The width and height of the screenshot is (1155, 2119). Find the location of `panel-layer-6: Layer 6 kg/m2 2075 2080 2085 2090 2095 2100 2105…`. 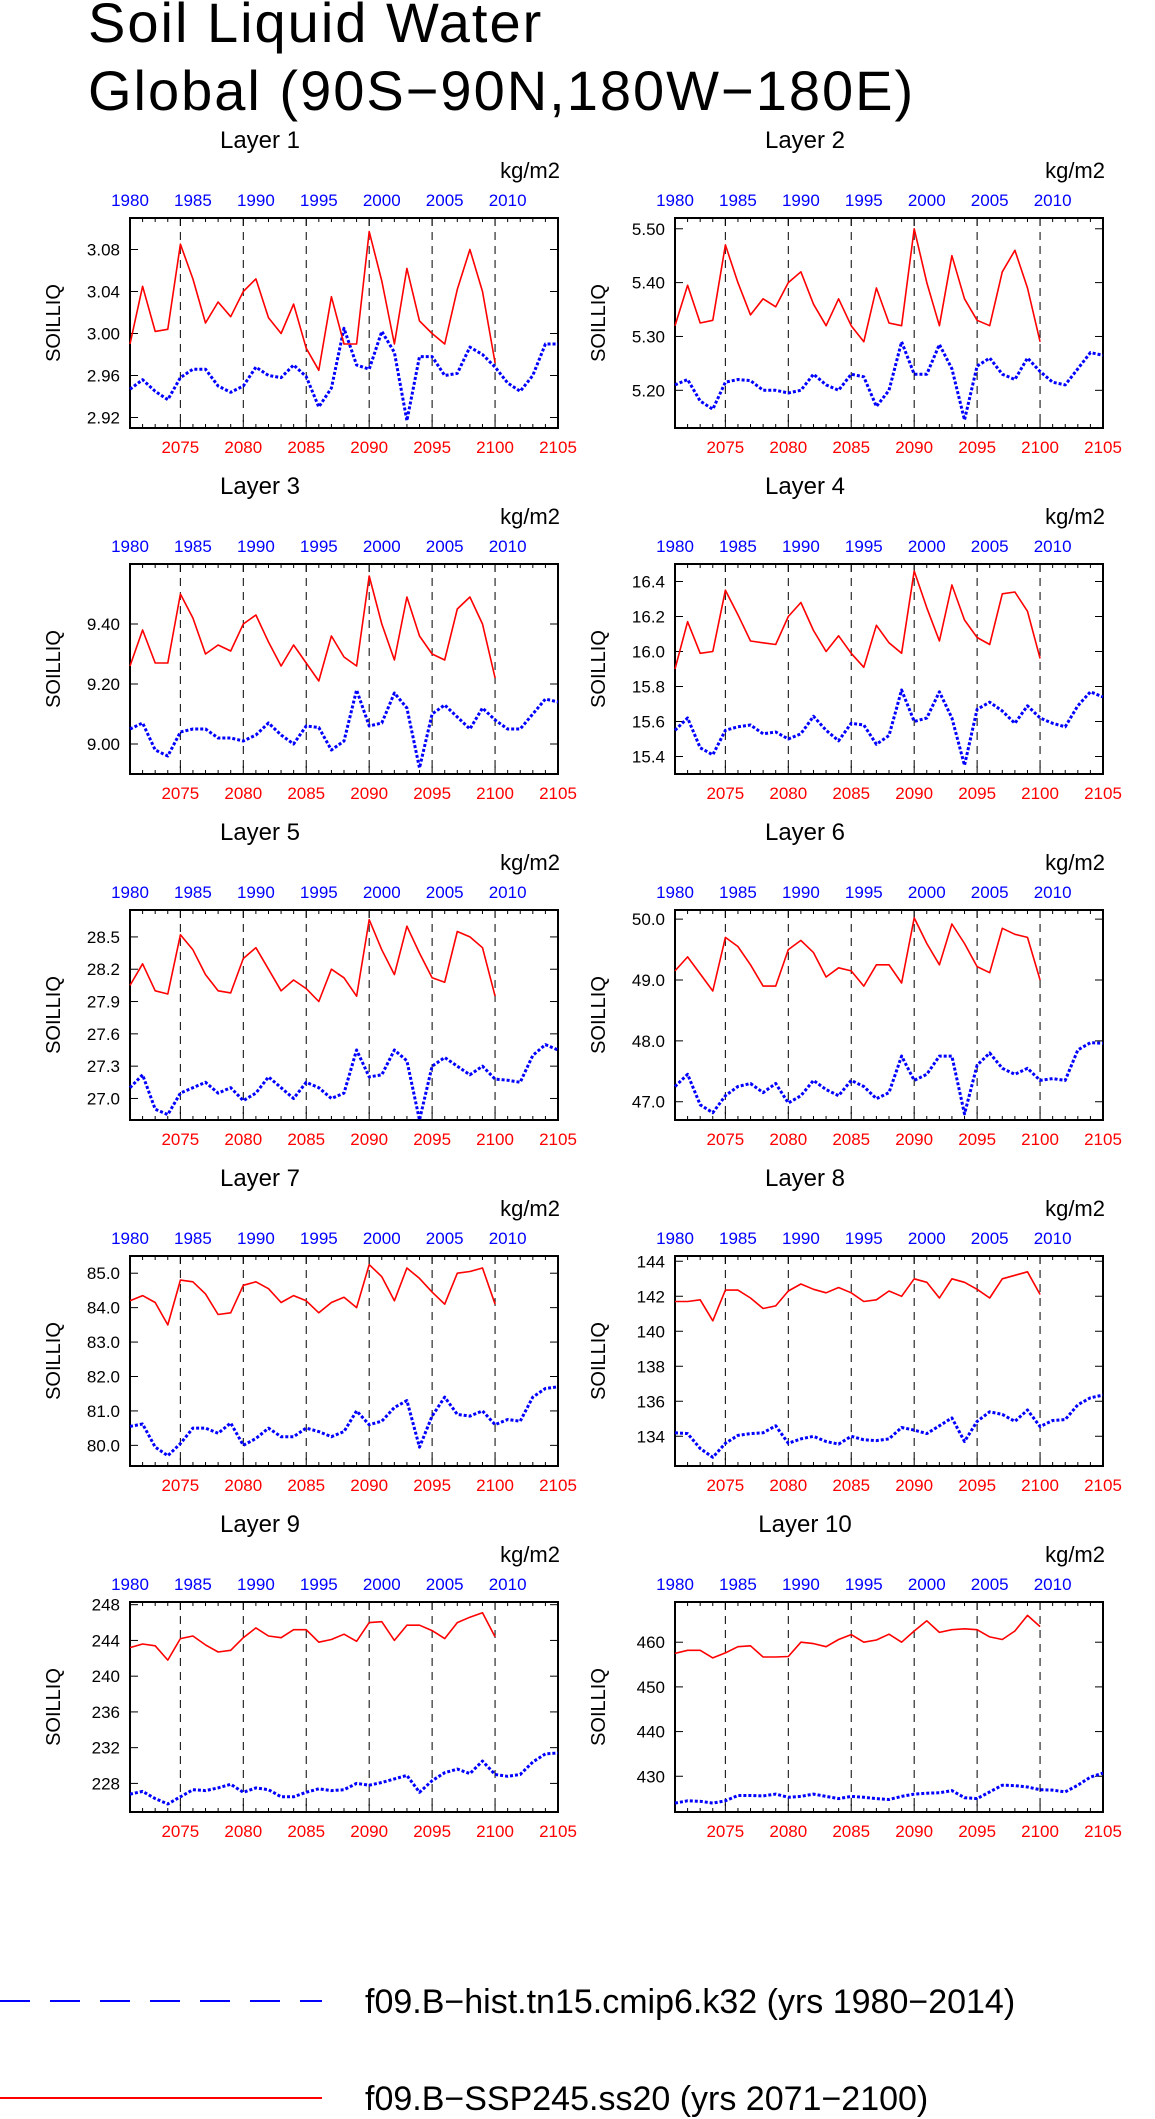

panel-layer-6: Layer 6 kg/m2 2075 2080 2085 2090 2095 2100 2105… is located at coordinates (855, 984).